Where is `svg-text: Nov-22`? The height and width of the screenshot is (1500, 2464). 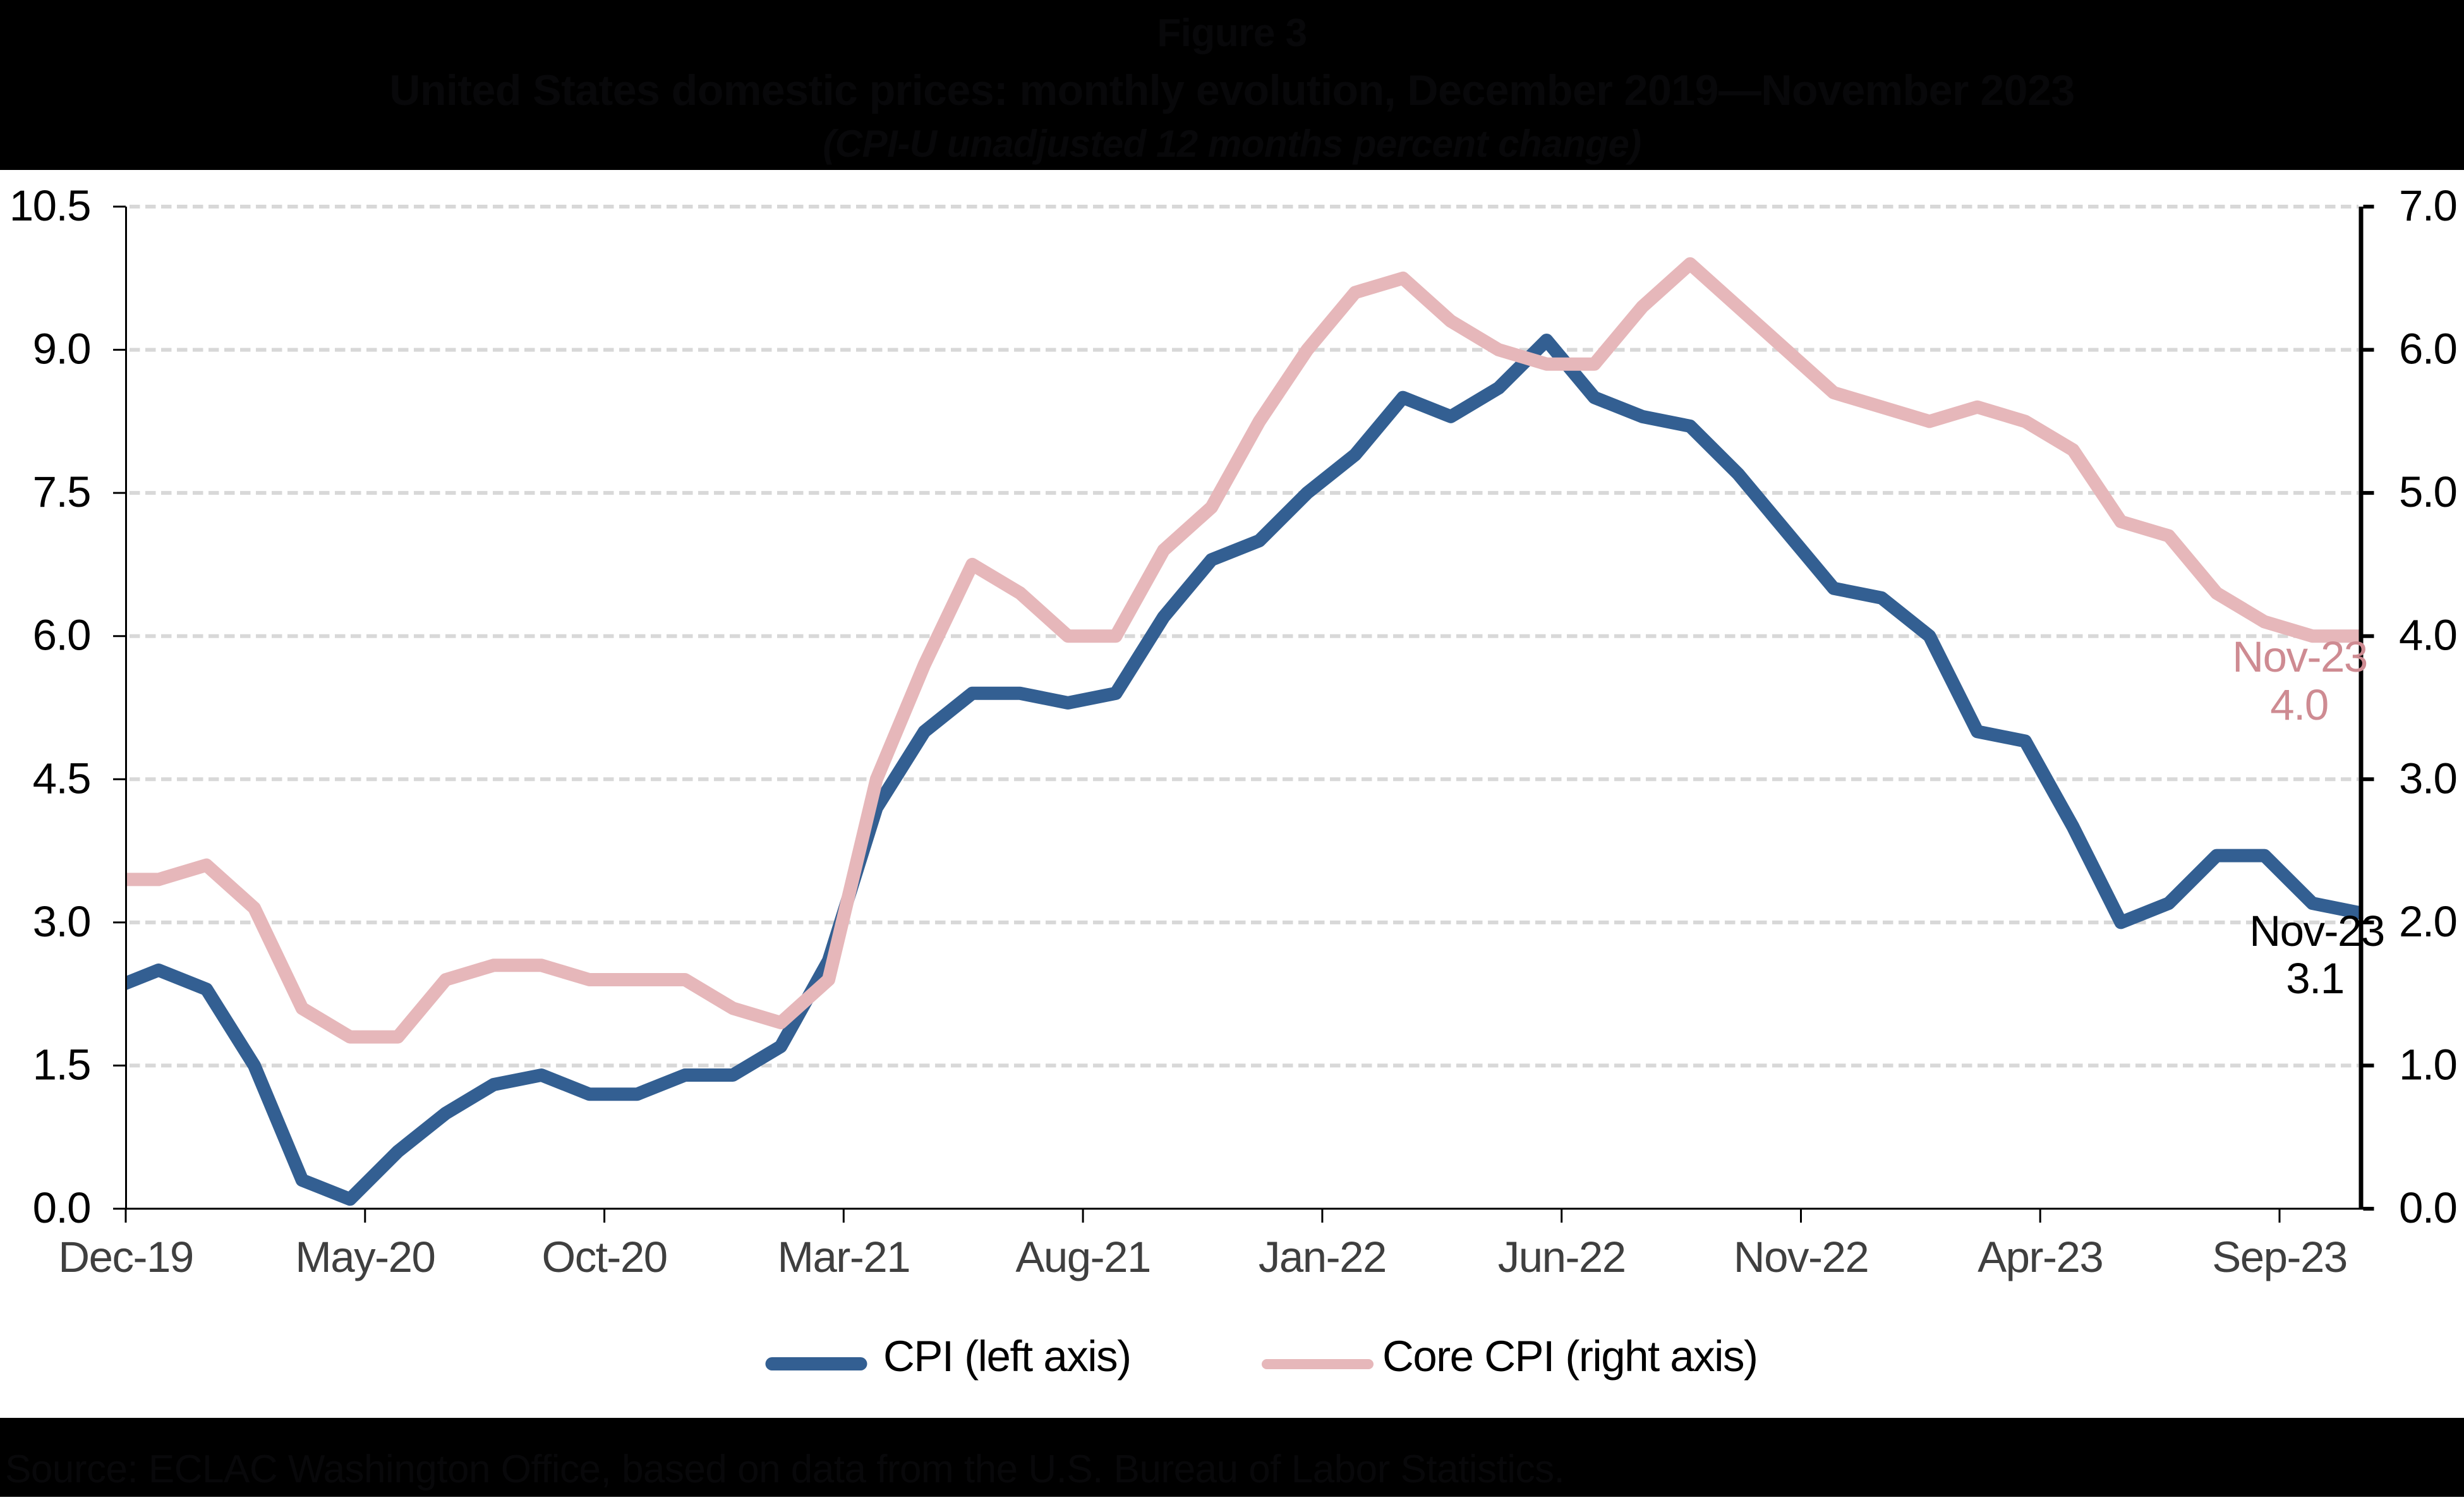 svg-text: Nov-22 is located at coordinates (1801, 1257).